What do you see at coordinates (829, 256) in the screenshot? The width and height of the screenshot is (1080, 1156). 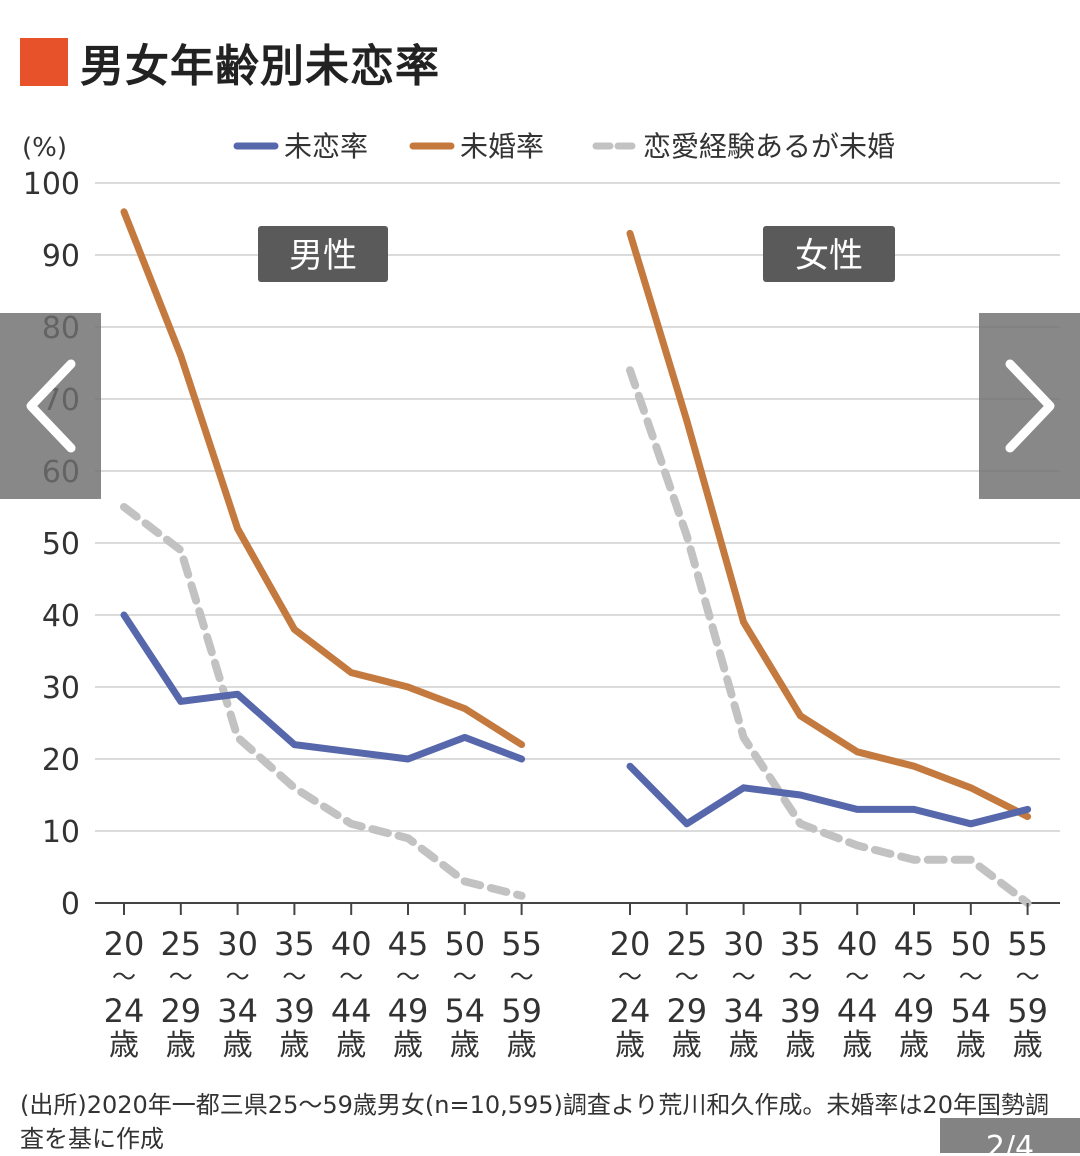 I see `panel-label: 女性` at bounding box center [829, 256].